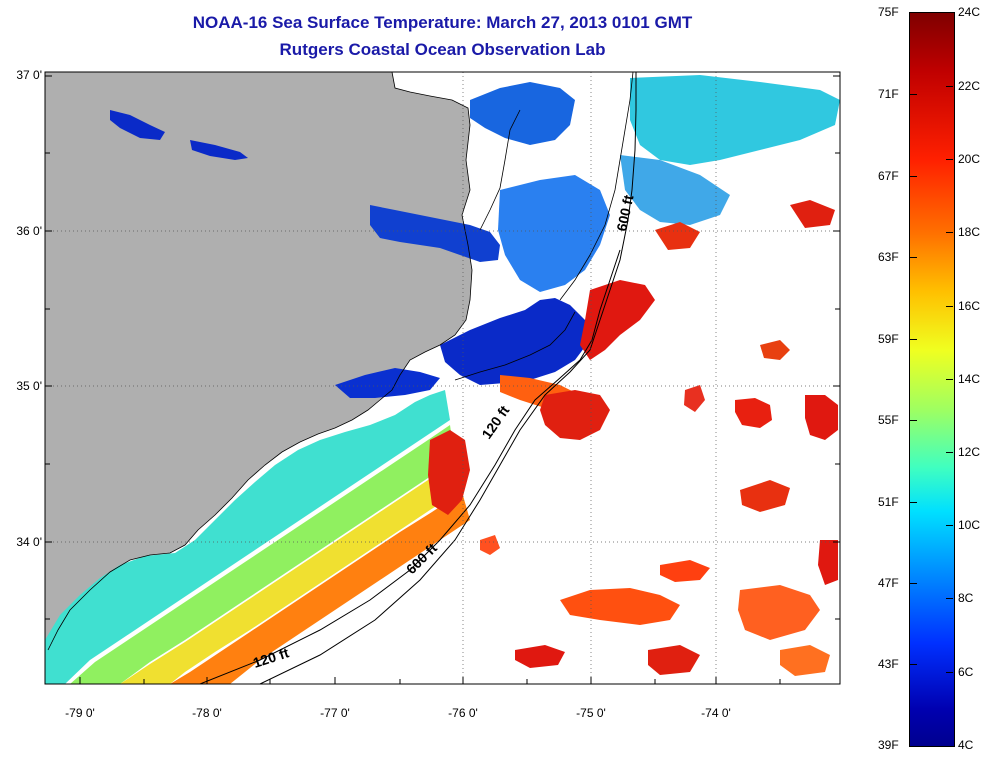 The height and width of the screenshot is (761, 984). Describe the element at coordinates (888, 745) in the screenshot. I see `f-label-39: 39F` at that location.